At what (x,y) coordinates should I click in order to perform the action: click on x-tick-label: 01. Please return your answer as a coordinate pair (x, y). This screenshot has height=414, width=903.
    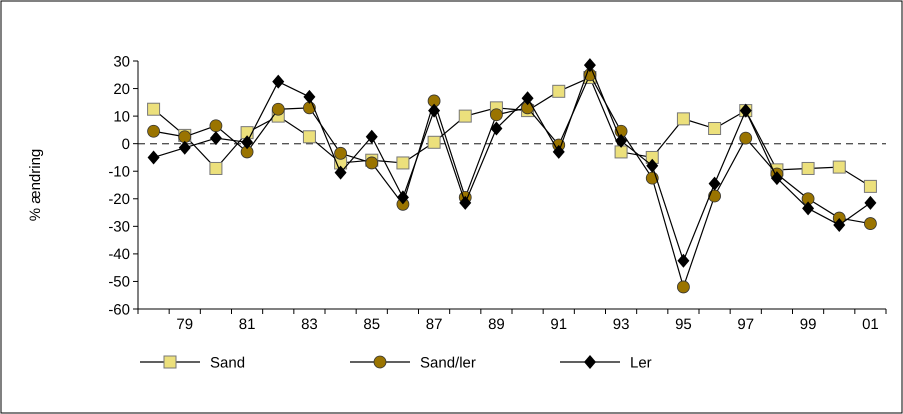
    Looking at the image, I should click on (870, 324).